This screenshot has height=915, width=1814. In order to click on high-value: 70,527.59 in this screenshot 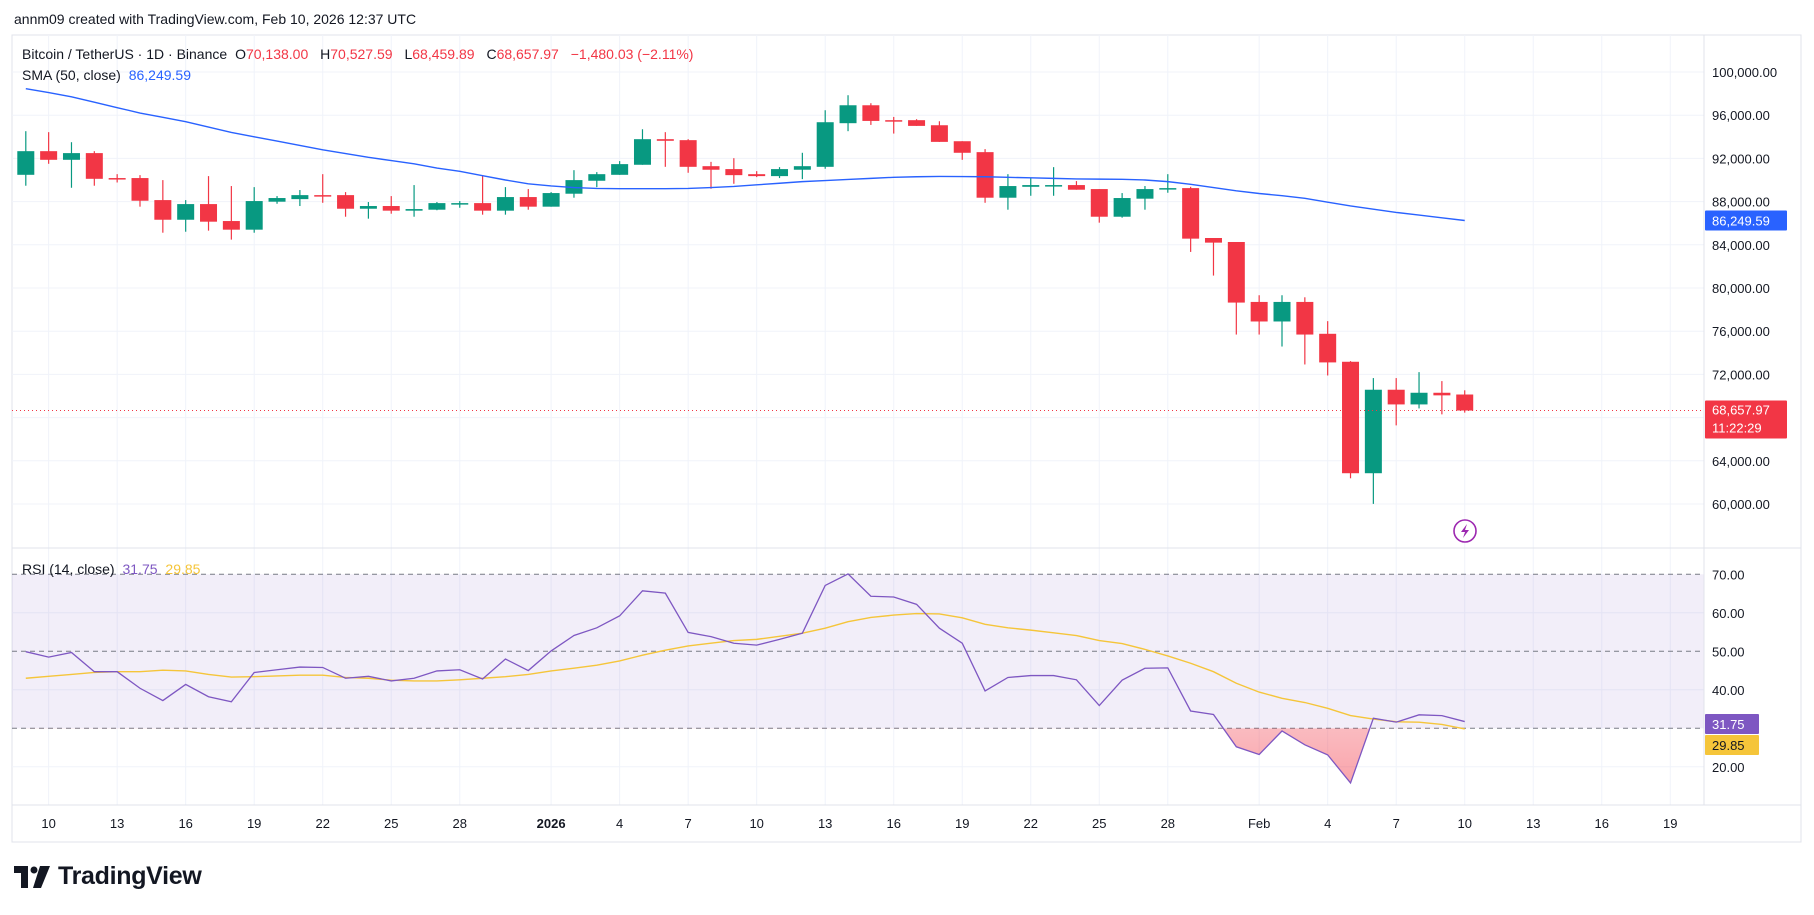, I will do `click(361, 54)`.